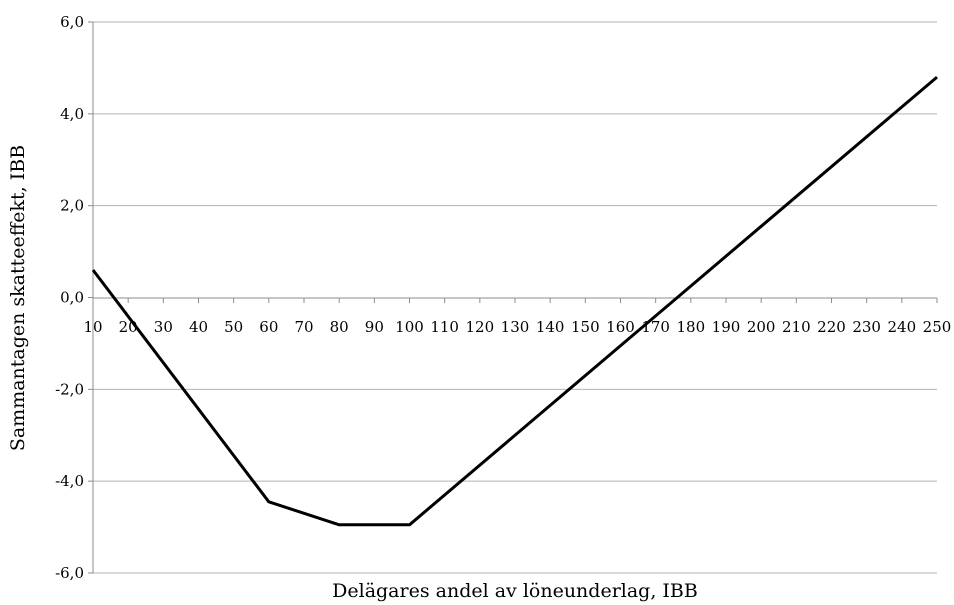  What do you see at coordinates (268, 327) in the screenshot?
I see `x-tick-label: 60` at bounding box center [268, 327].